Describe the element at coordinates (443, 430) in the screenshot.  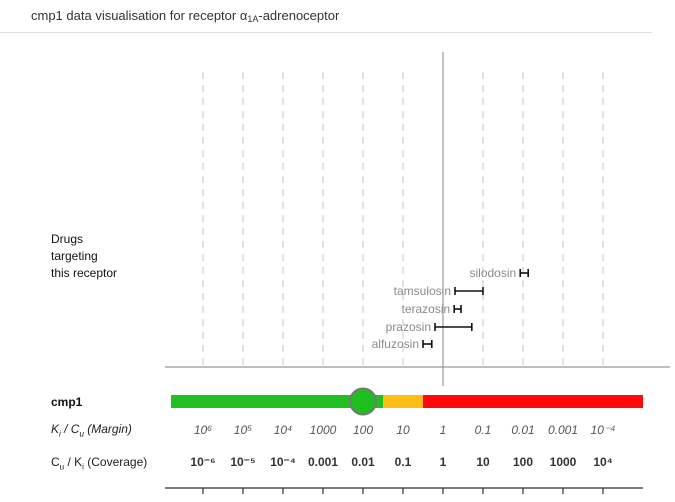
I see `margin-tick-6: 1` at that location.